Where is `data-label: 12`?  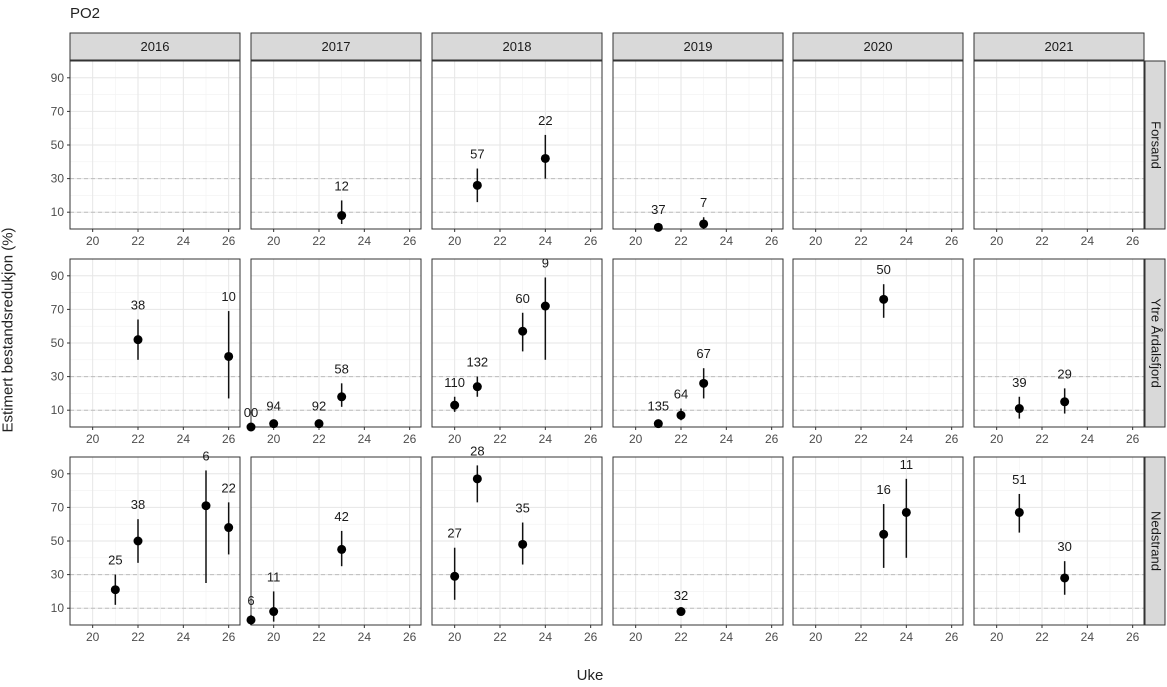 data-label: 12 is located at coordinates (341, 185).